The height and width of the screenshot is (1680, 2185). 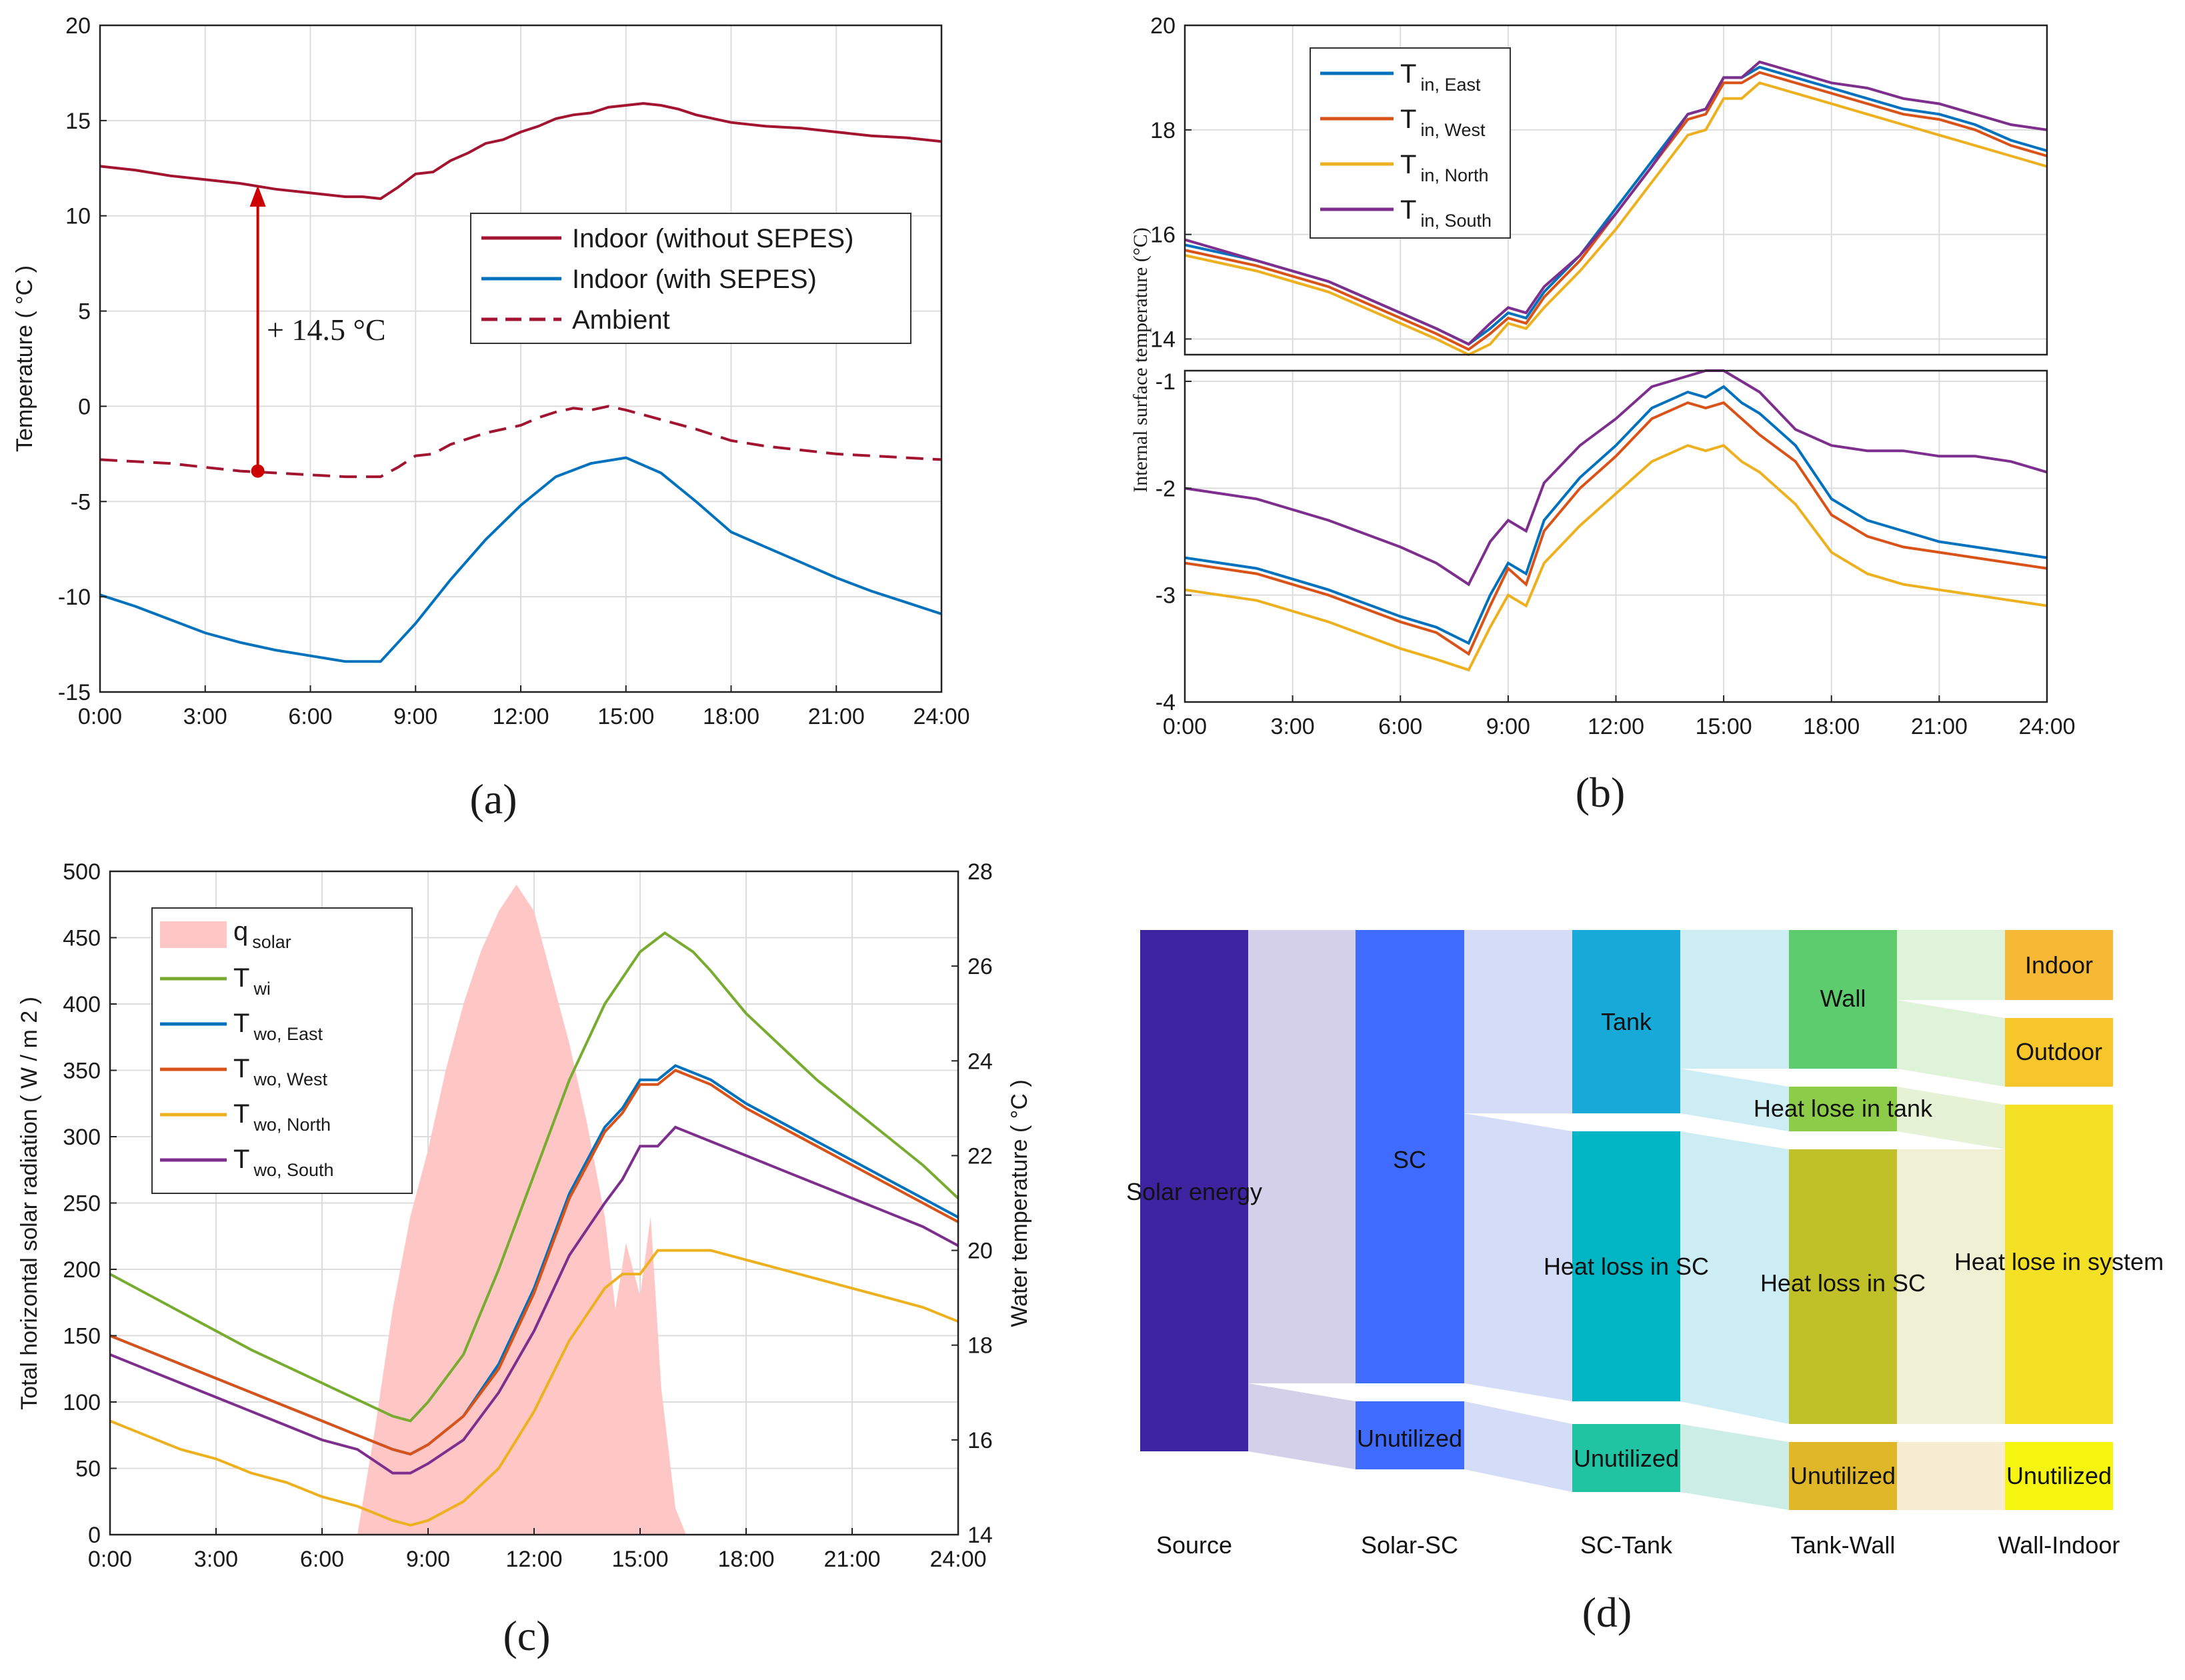 What do you see at coordinates (1951, 965) in the screenshot?
I see `sankey-link-wall-indoor` at bounding box center [1951, 965].